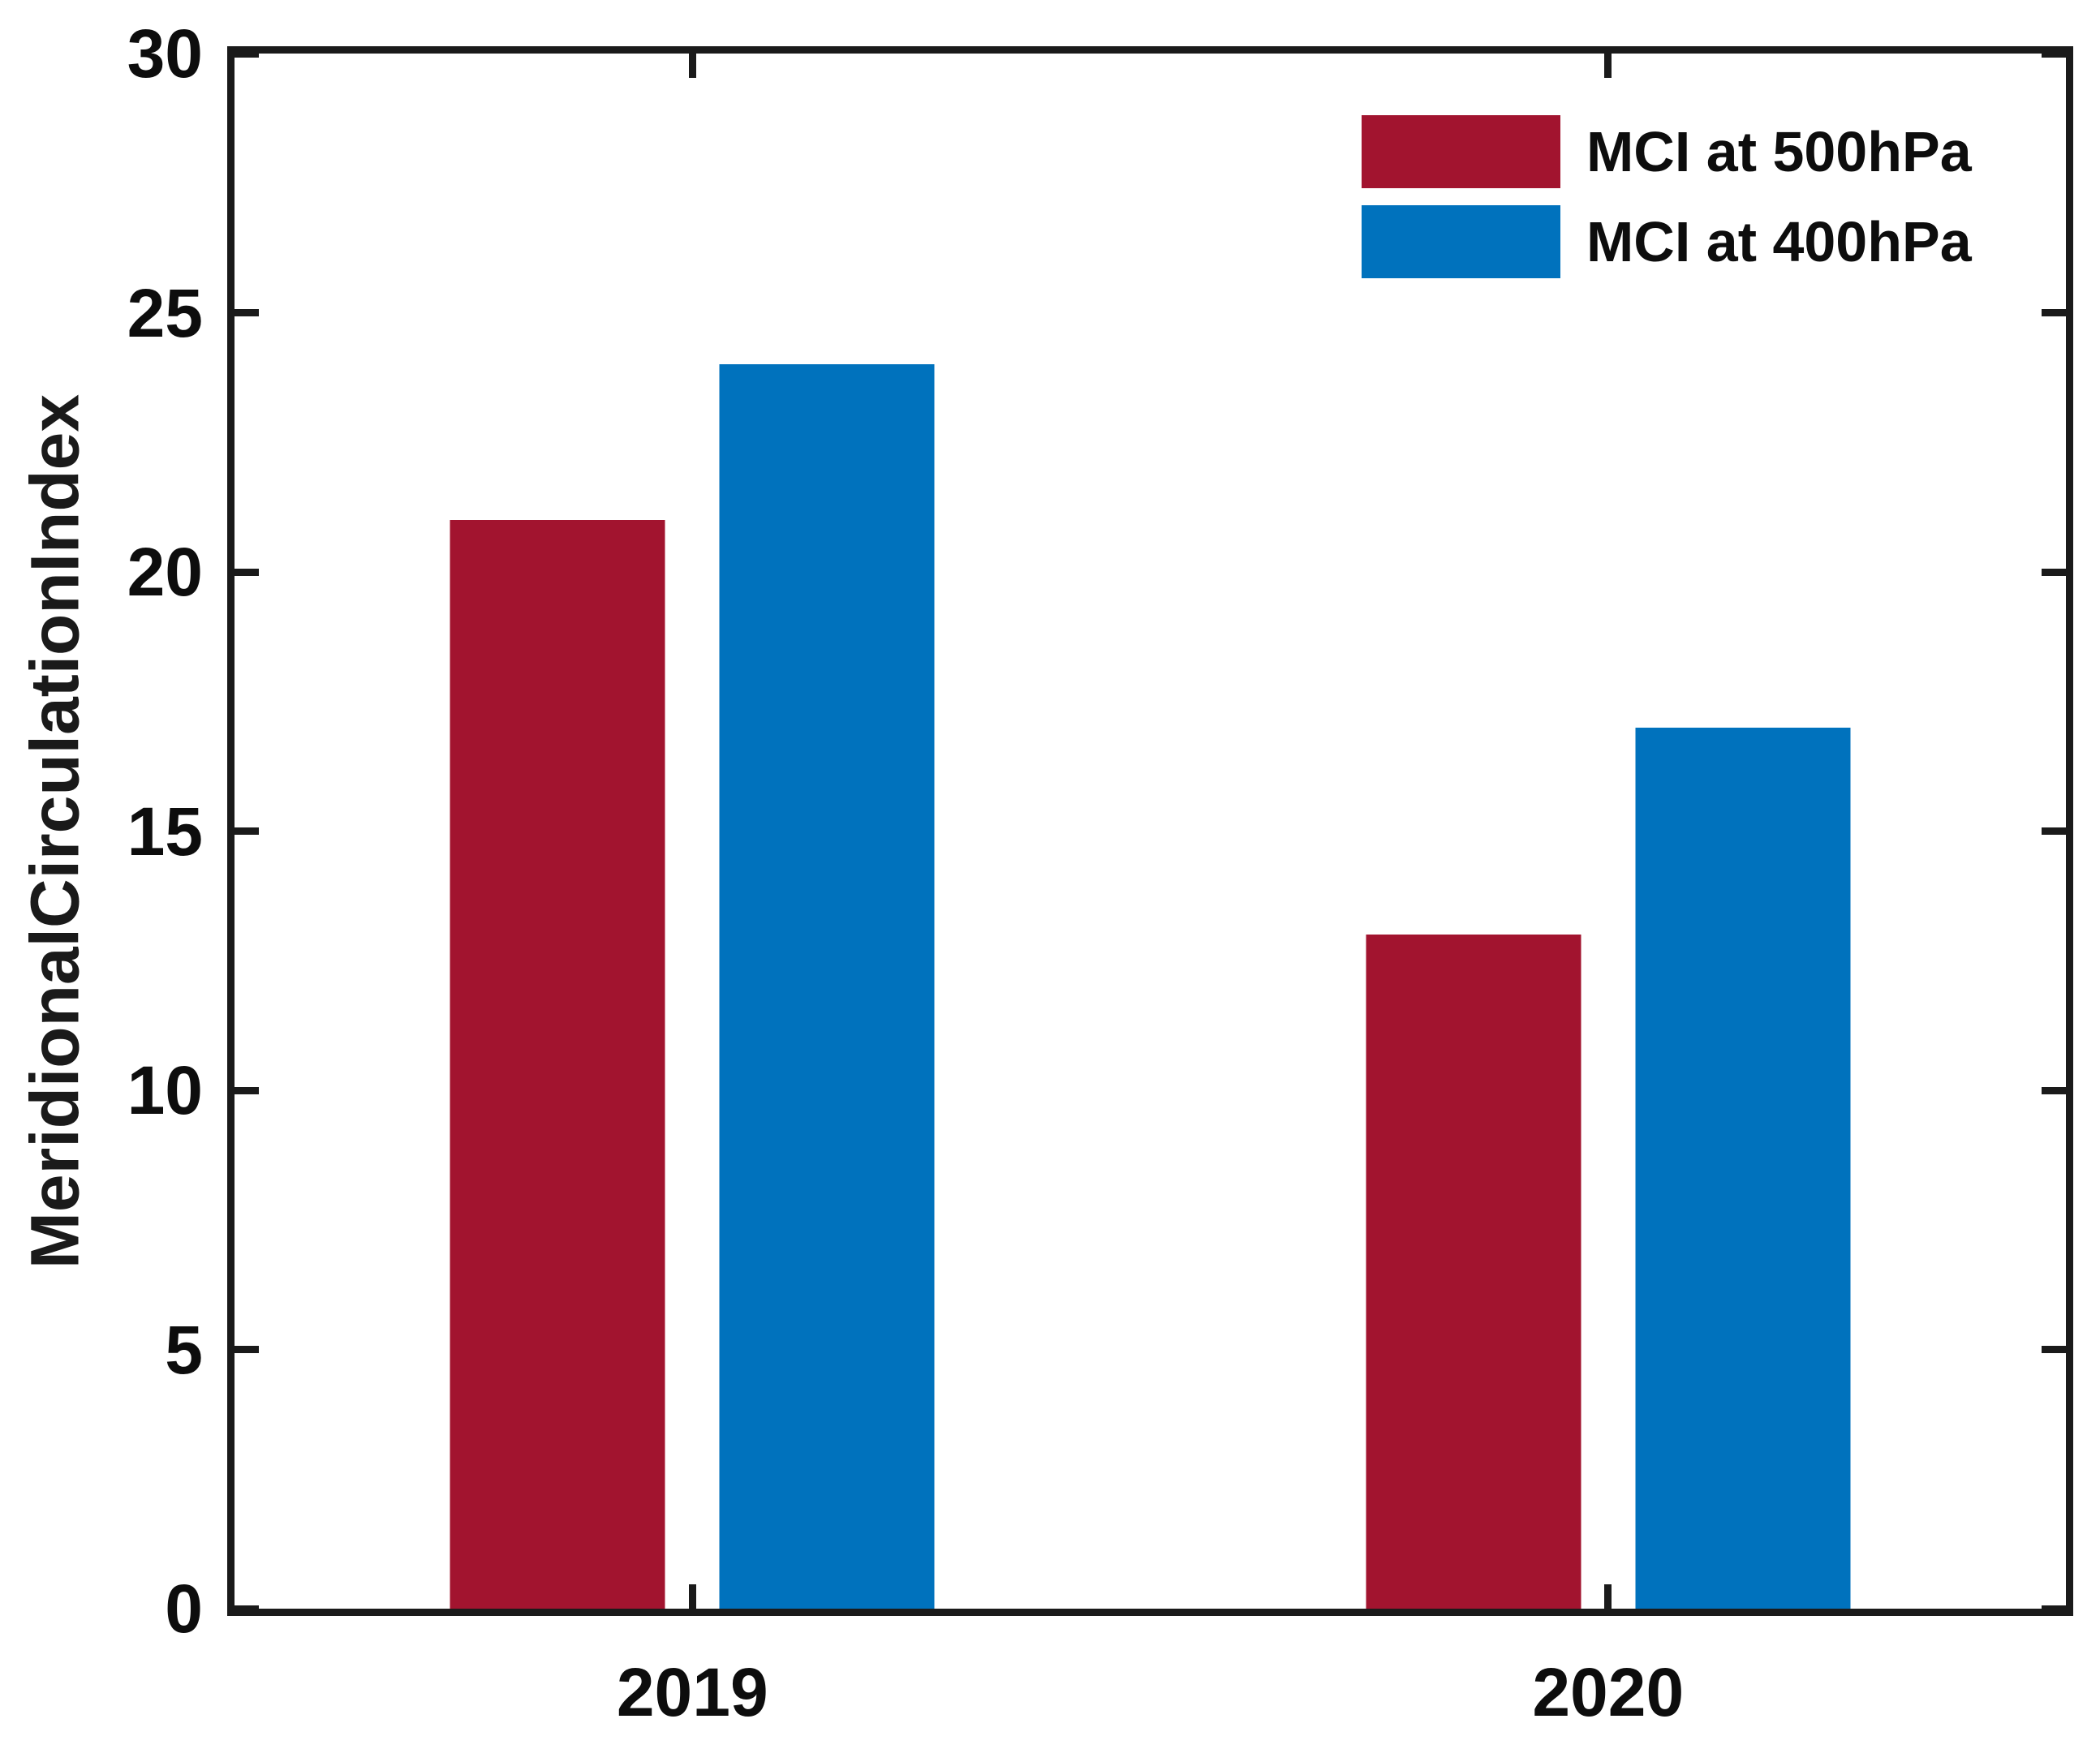  I want to click on y-tick-label: 5, so click(184, 1349).